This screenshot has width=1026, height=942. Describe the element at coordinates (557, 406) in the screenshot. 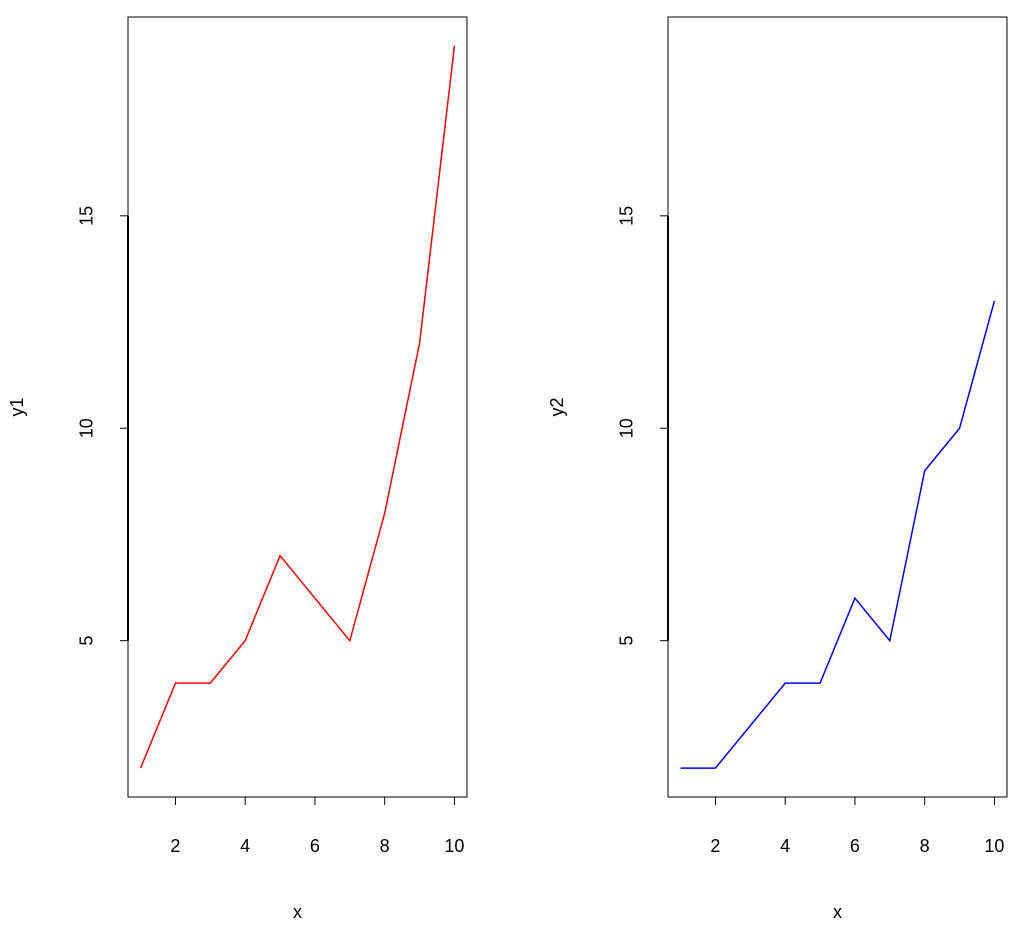

I see `y-axis-label: y2` at that location.